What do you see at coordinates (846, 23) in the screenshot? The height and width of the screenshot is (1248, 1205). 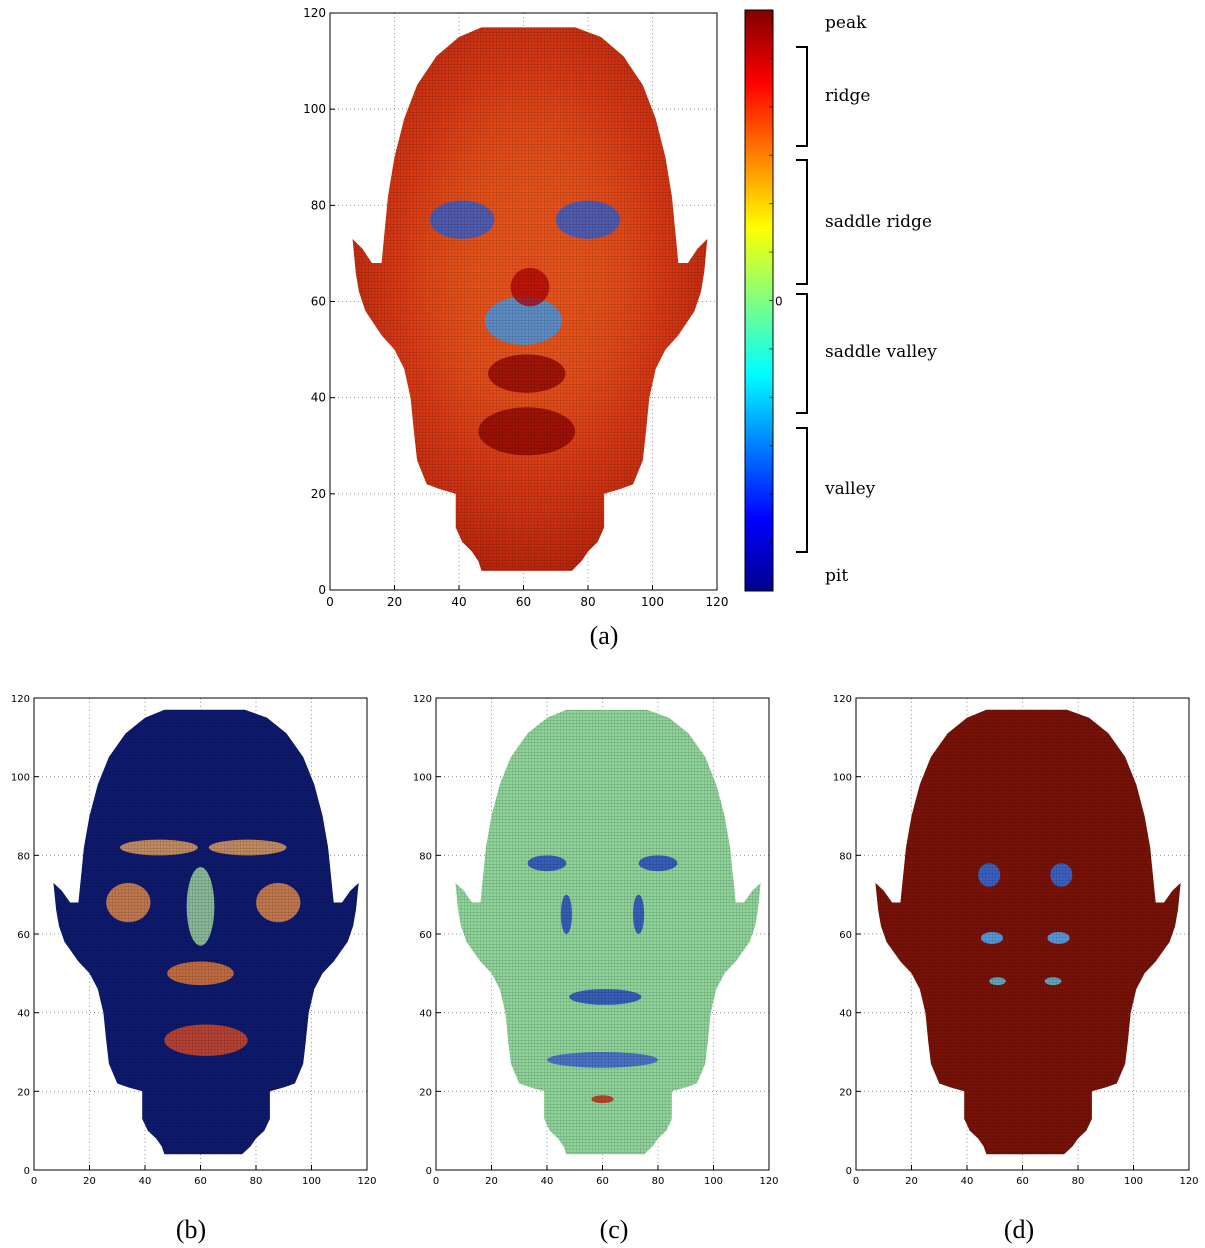 I see `colorbar-label-peak: peak` at bounding box center [846, 23].